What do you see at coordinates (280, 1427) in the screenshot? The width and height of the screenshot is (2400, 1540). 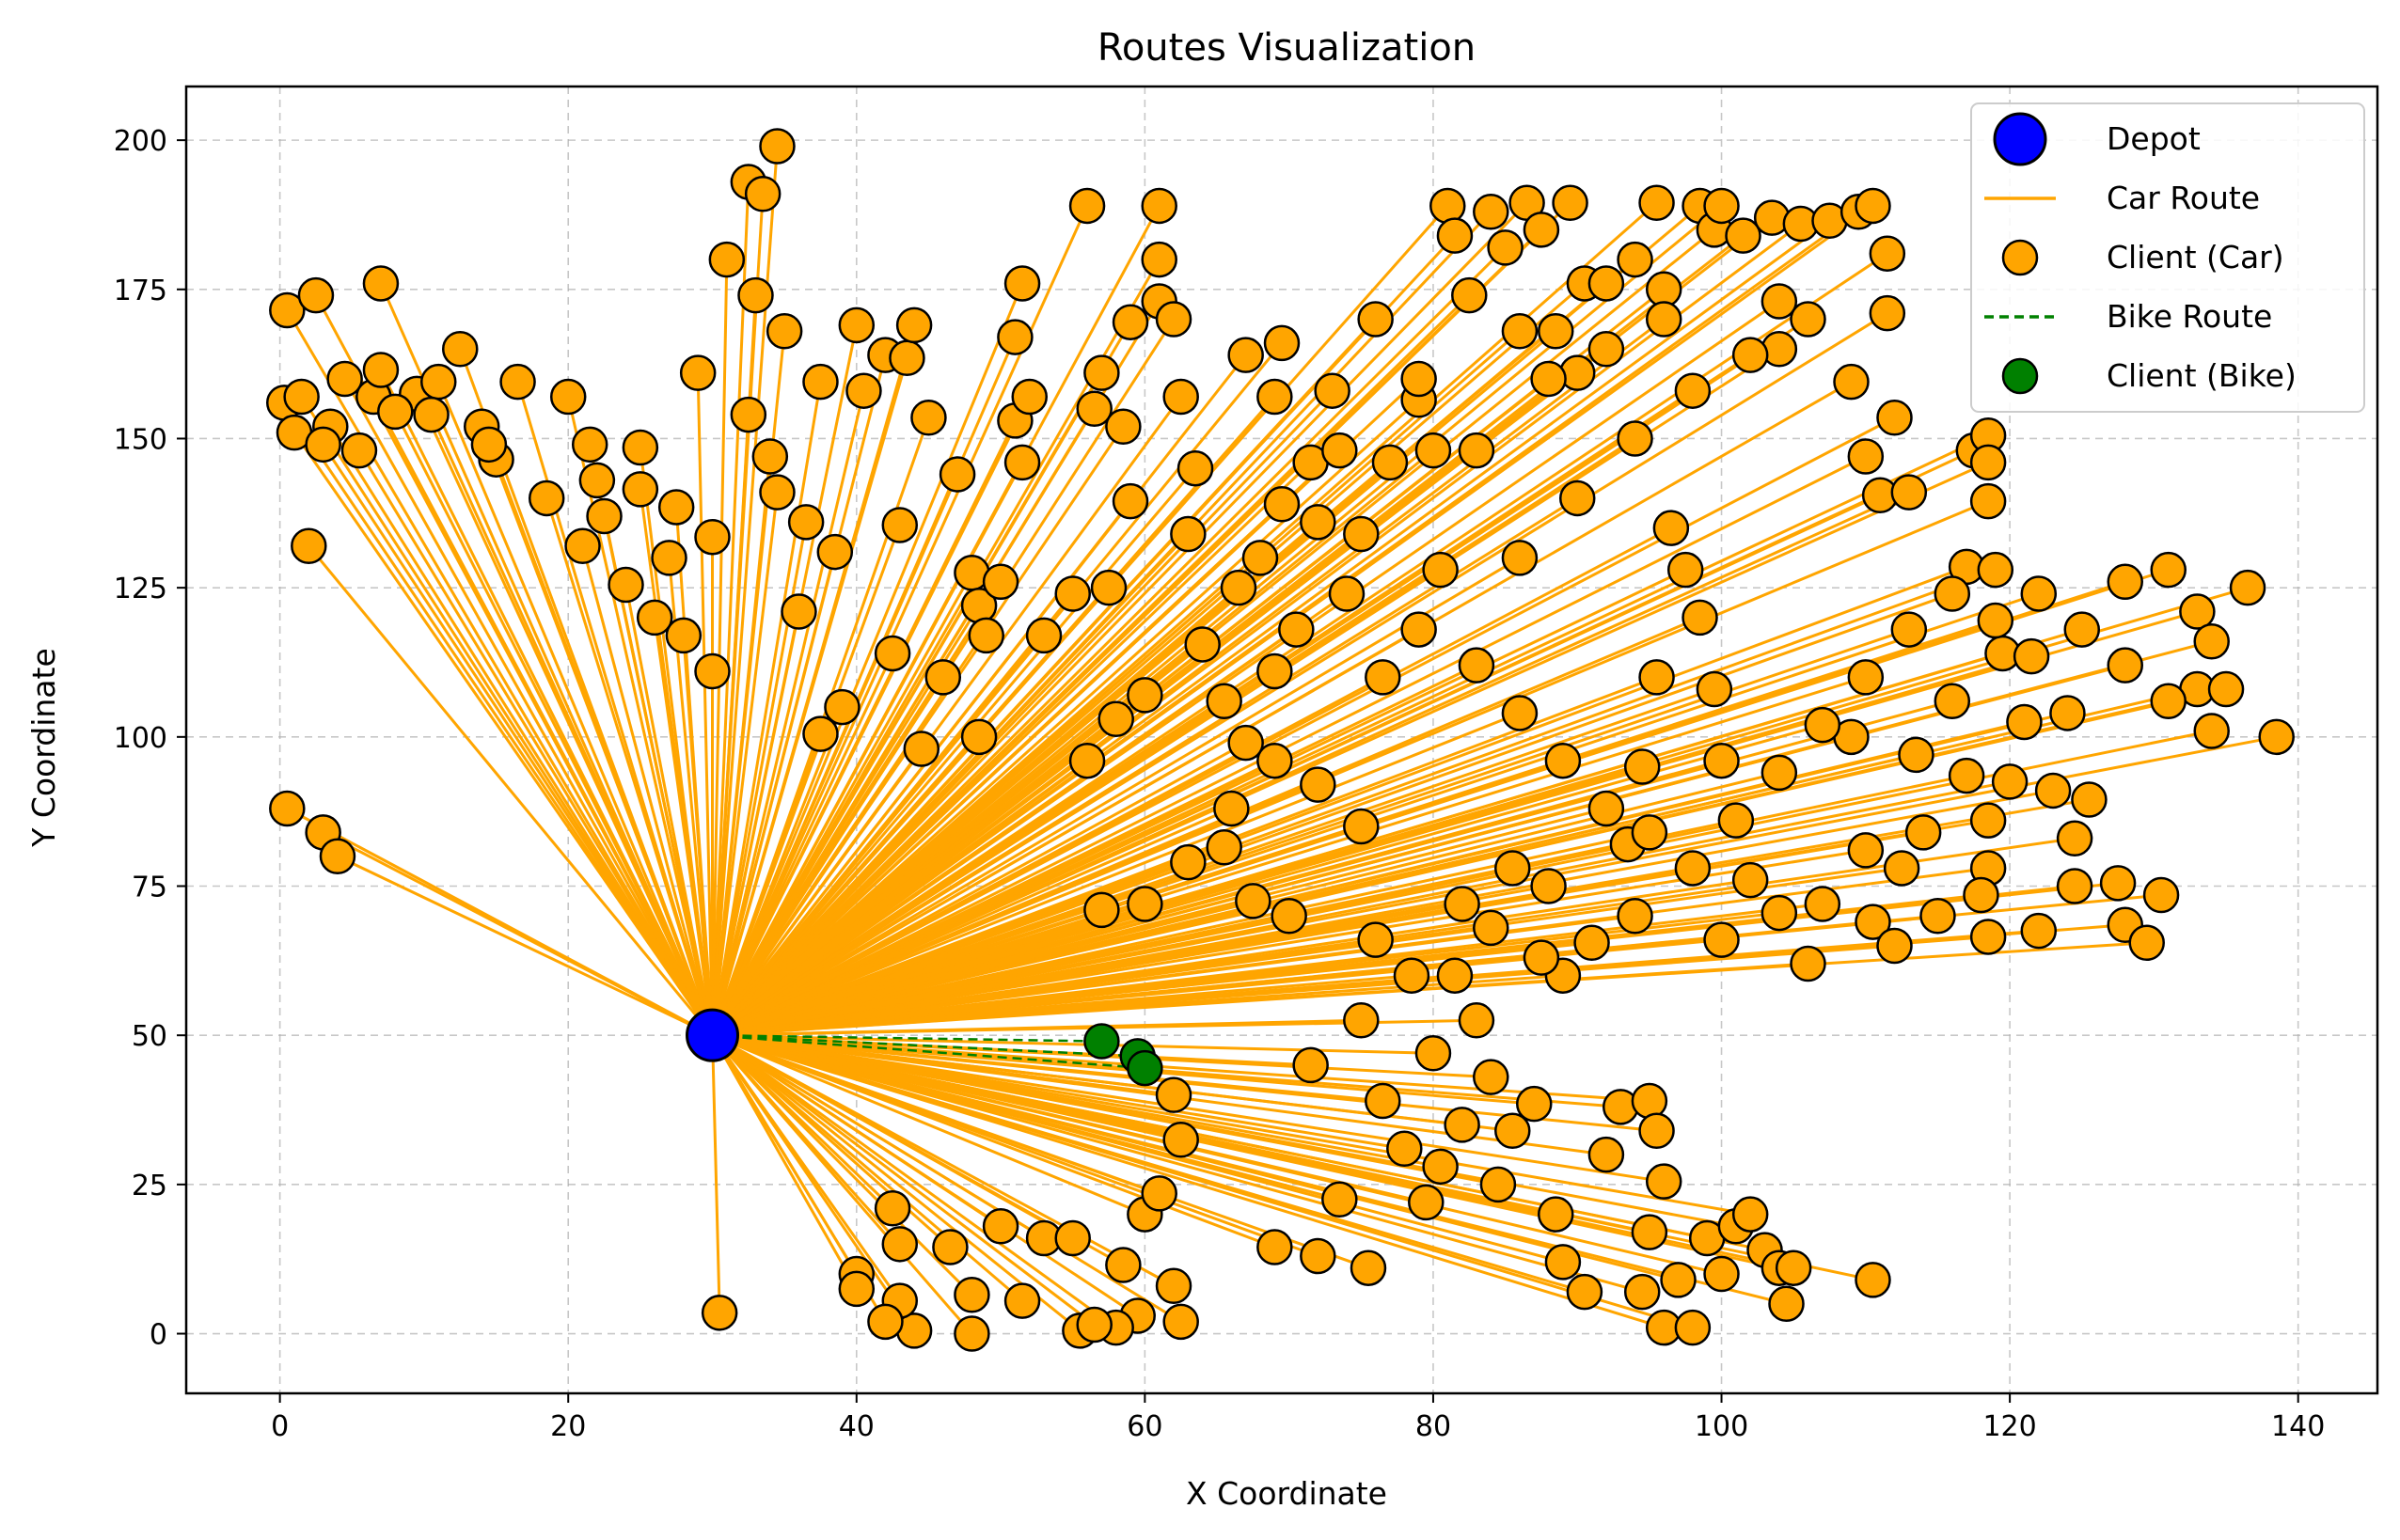 I see `x-tick-label: 0` at bounding box center [280, 1427].